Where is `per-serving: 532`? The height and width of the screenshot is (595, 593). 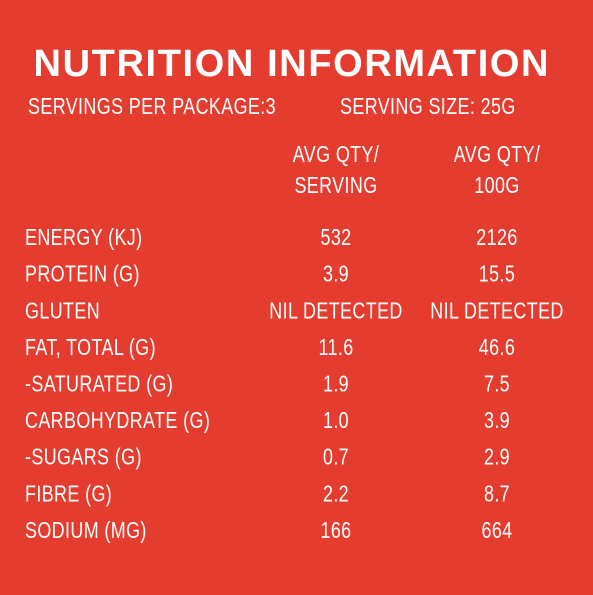
per-serving: 532 is located at coordinates (335, 238).